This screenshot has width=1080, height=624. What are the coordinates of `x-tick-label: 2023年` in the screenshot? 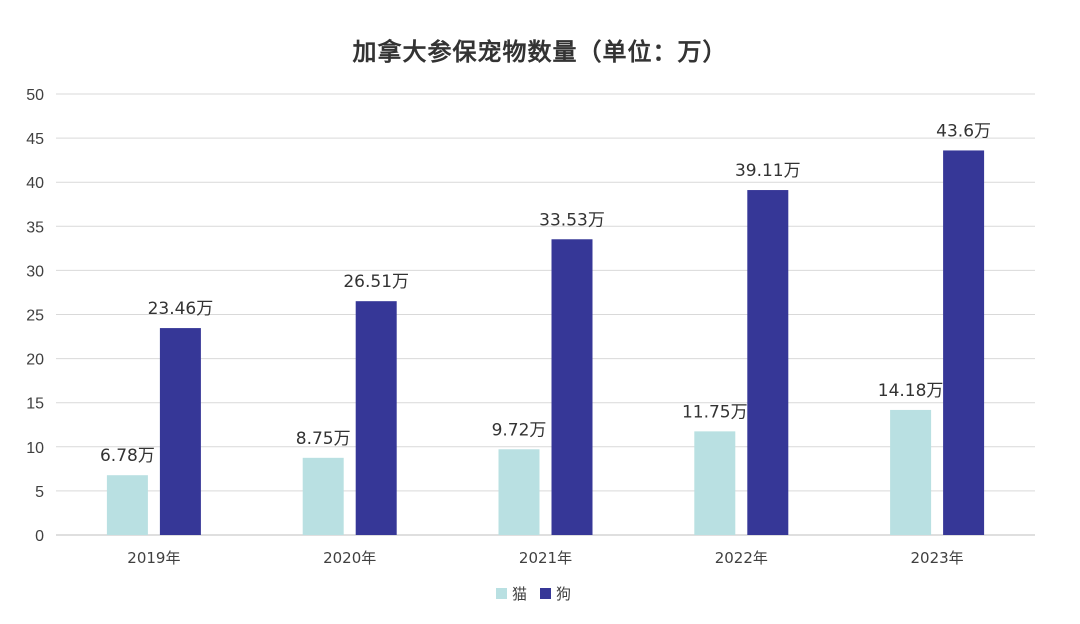 It's located at (937, 558).